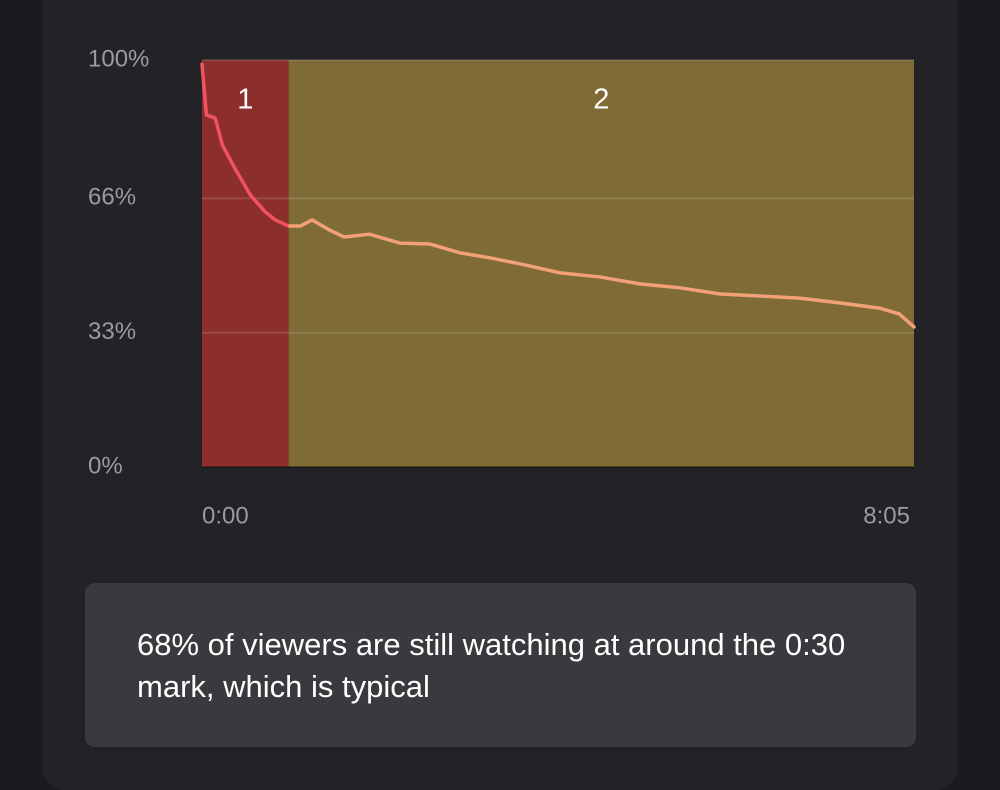 The height and width of the screenshot is (790, 1000). What do you see at coordinates (601, 100) in the screenshot?
I see `region-label: 2` at bounding box center [601, 100].